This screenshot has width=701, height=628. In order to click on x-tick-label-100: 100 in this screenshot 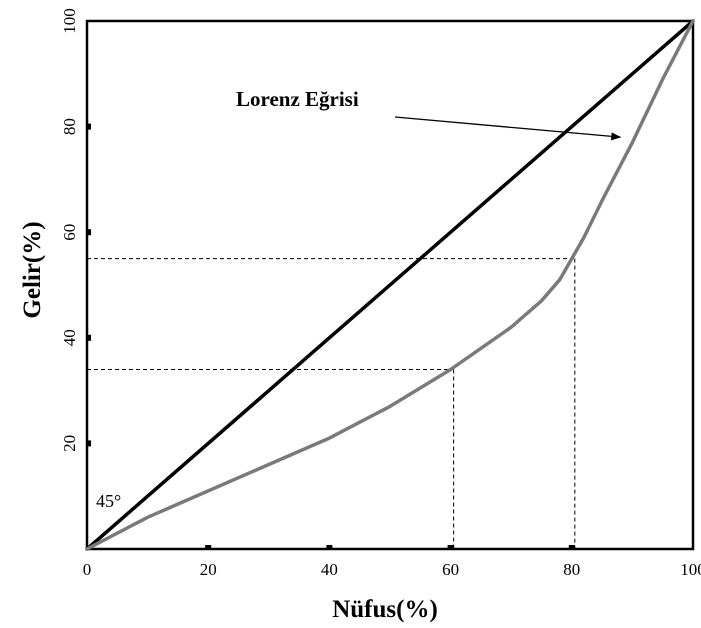, I will do `click(690, 569)`.